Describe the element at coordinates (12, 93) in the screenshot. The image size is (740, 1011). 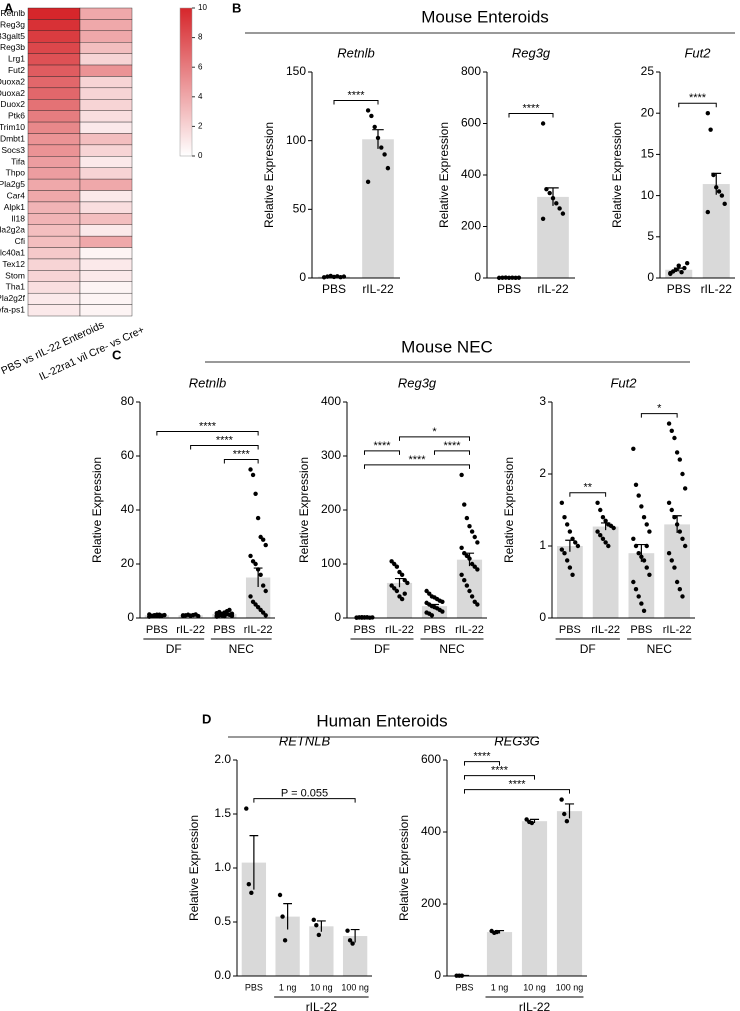
I see `row-label: Duoxa2` at that location.